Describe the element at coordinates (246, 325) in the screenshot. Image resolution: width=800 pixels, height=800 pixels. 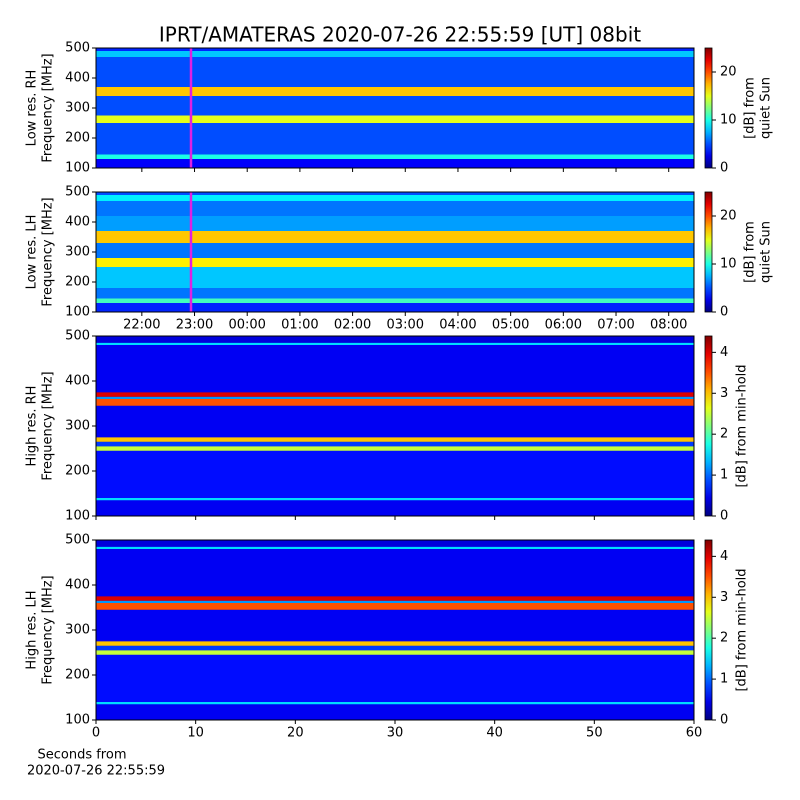
I see `x-tick-label: 00:00` at that location.